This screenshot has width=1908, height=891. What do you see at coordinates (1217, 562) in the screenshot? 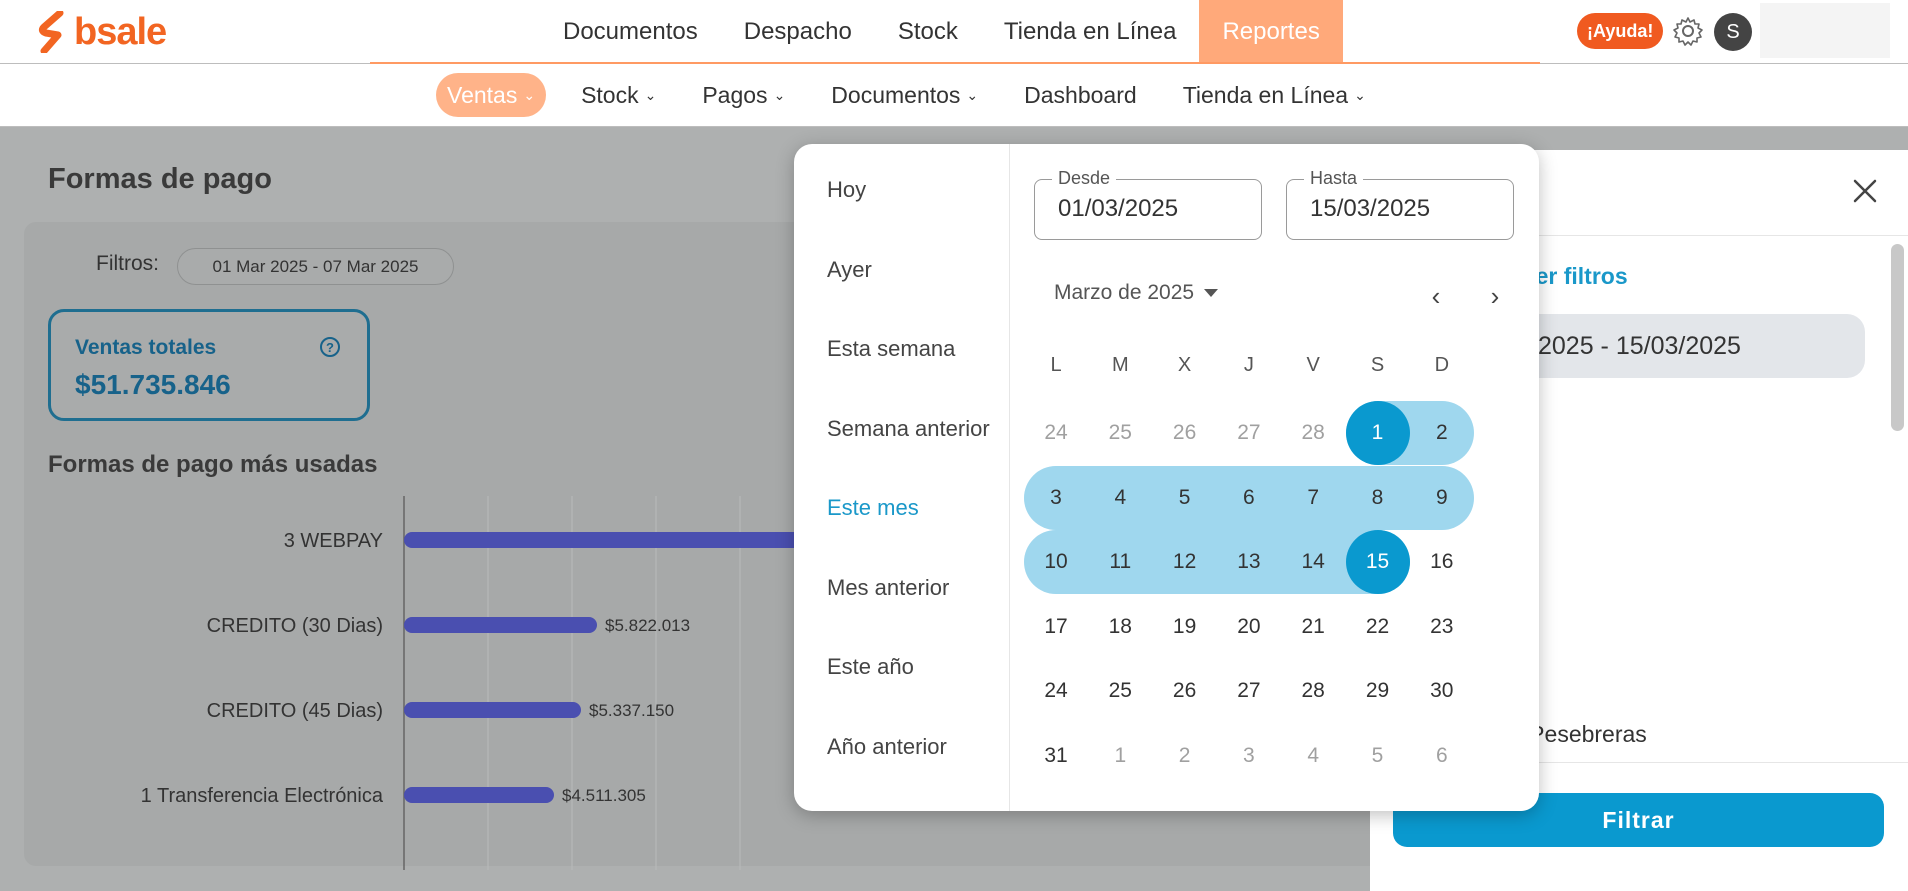
I see `selected-range-band` at bounding box center [1217, 562].